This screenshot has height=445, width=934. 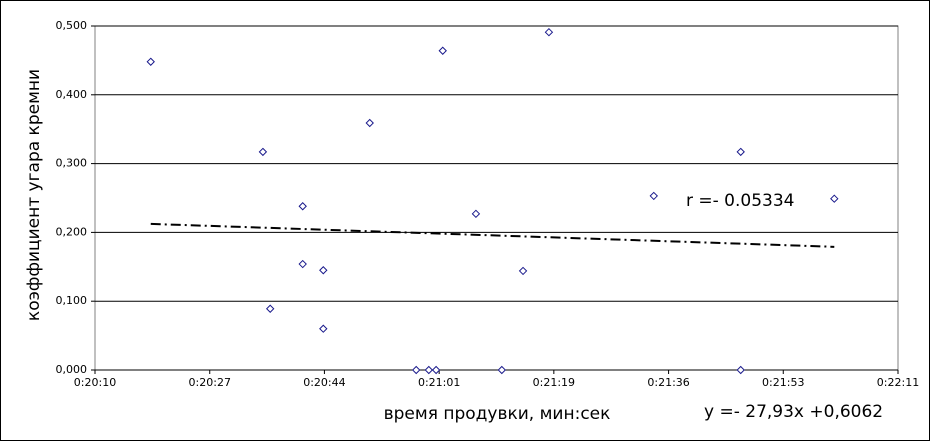 What do you see at coordinates (72, 94) in the screenshot?
I see `y-tick-label: 0,400` at bounding box center [72, 94].